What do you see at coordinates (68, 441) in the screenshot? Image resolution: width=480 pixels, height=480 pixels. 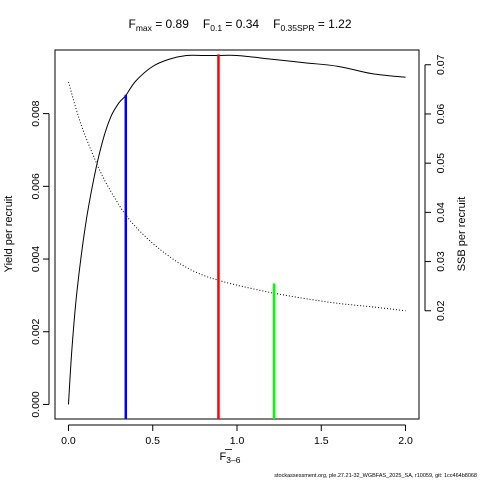 I see `x-tick-label: 0.0` at bounding box center [68, 441].